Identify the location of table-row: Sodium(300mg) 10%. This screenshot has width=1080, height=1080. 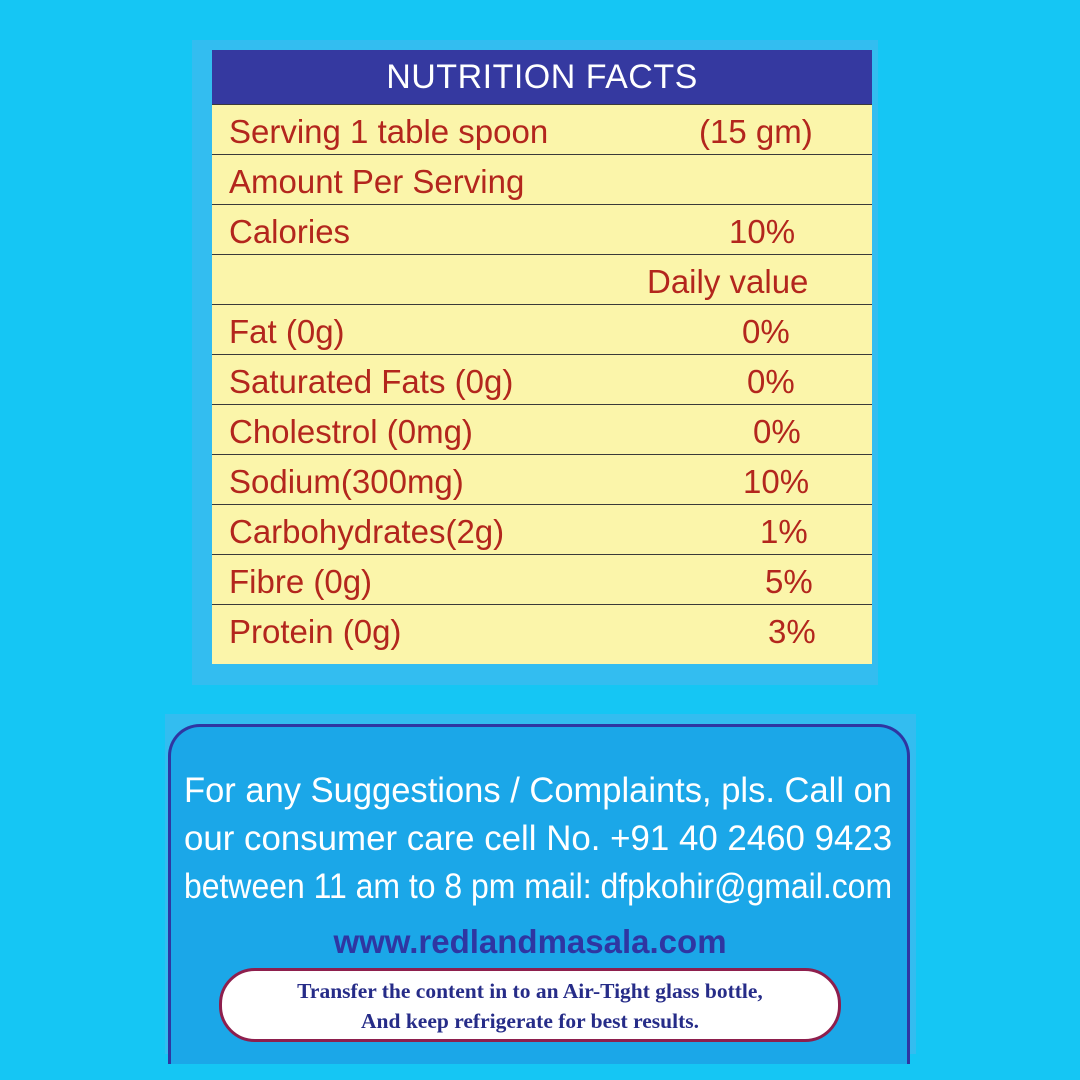
(542, 479).